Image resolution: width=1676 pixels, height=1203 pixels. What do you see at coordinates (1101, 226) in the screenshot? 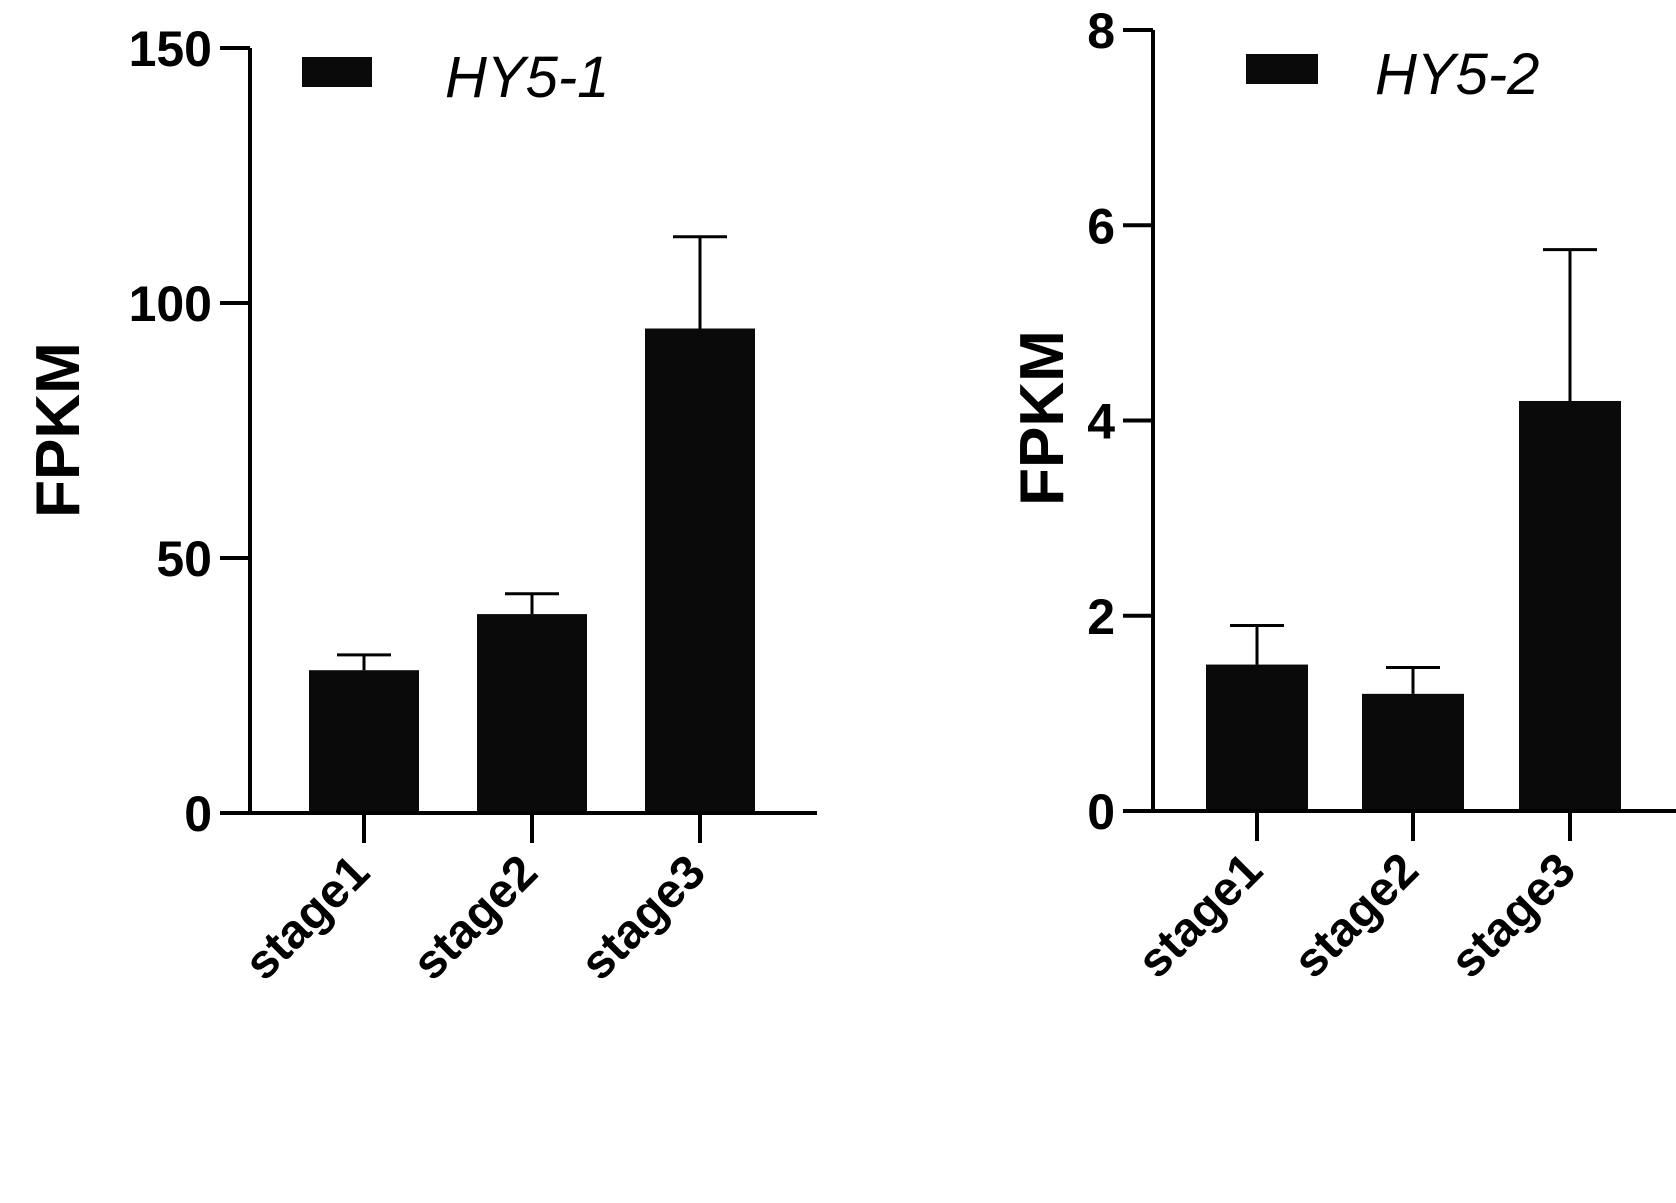
I see `y-tick-label-6: 6` at bounding box center [1101, 226].